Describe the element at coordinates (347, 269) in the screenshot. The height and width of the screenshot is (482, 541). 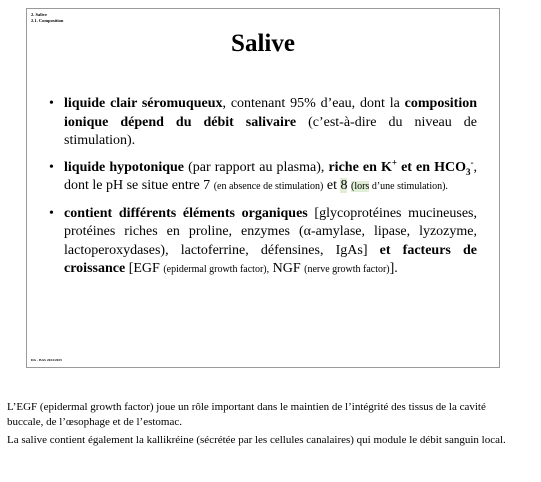
I see `bullet3-small-2: (nerve growth factor)` at that location.